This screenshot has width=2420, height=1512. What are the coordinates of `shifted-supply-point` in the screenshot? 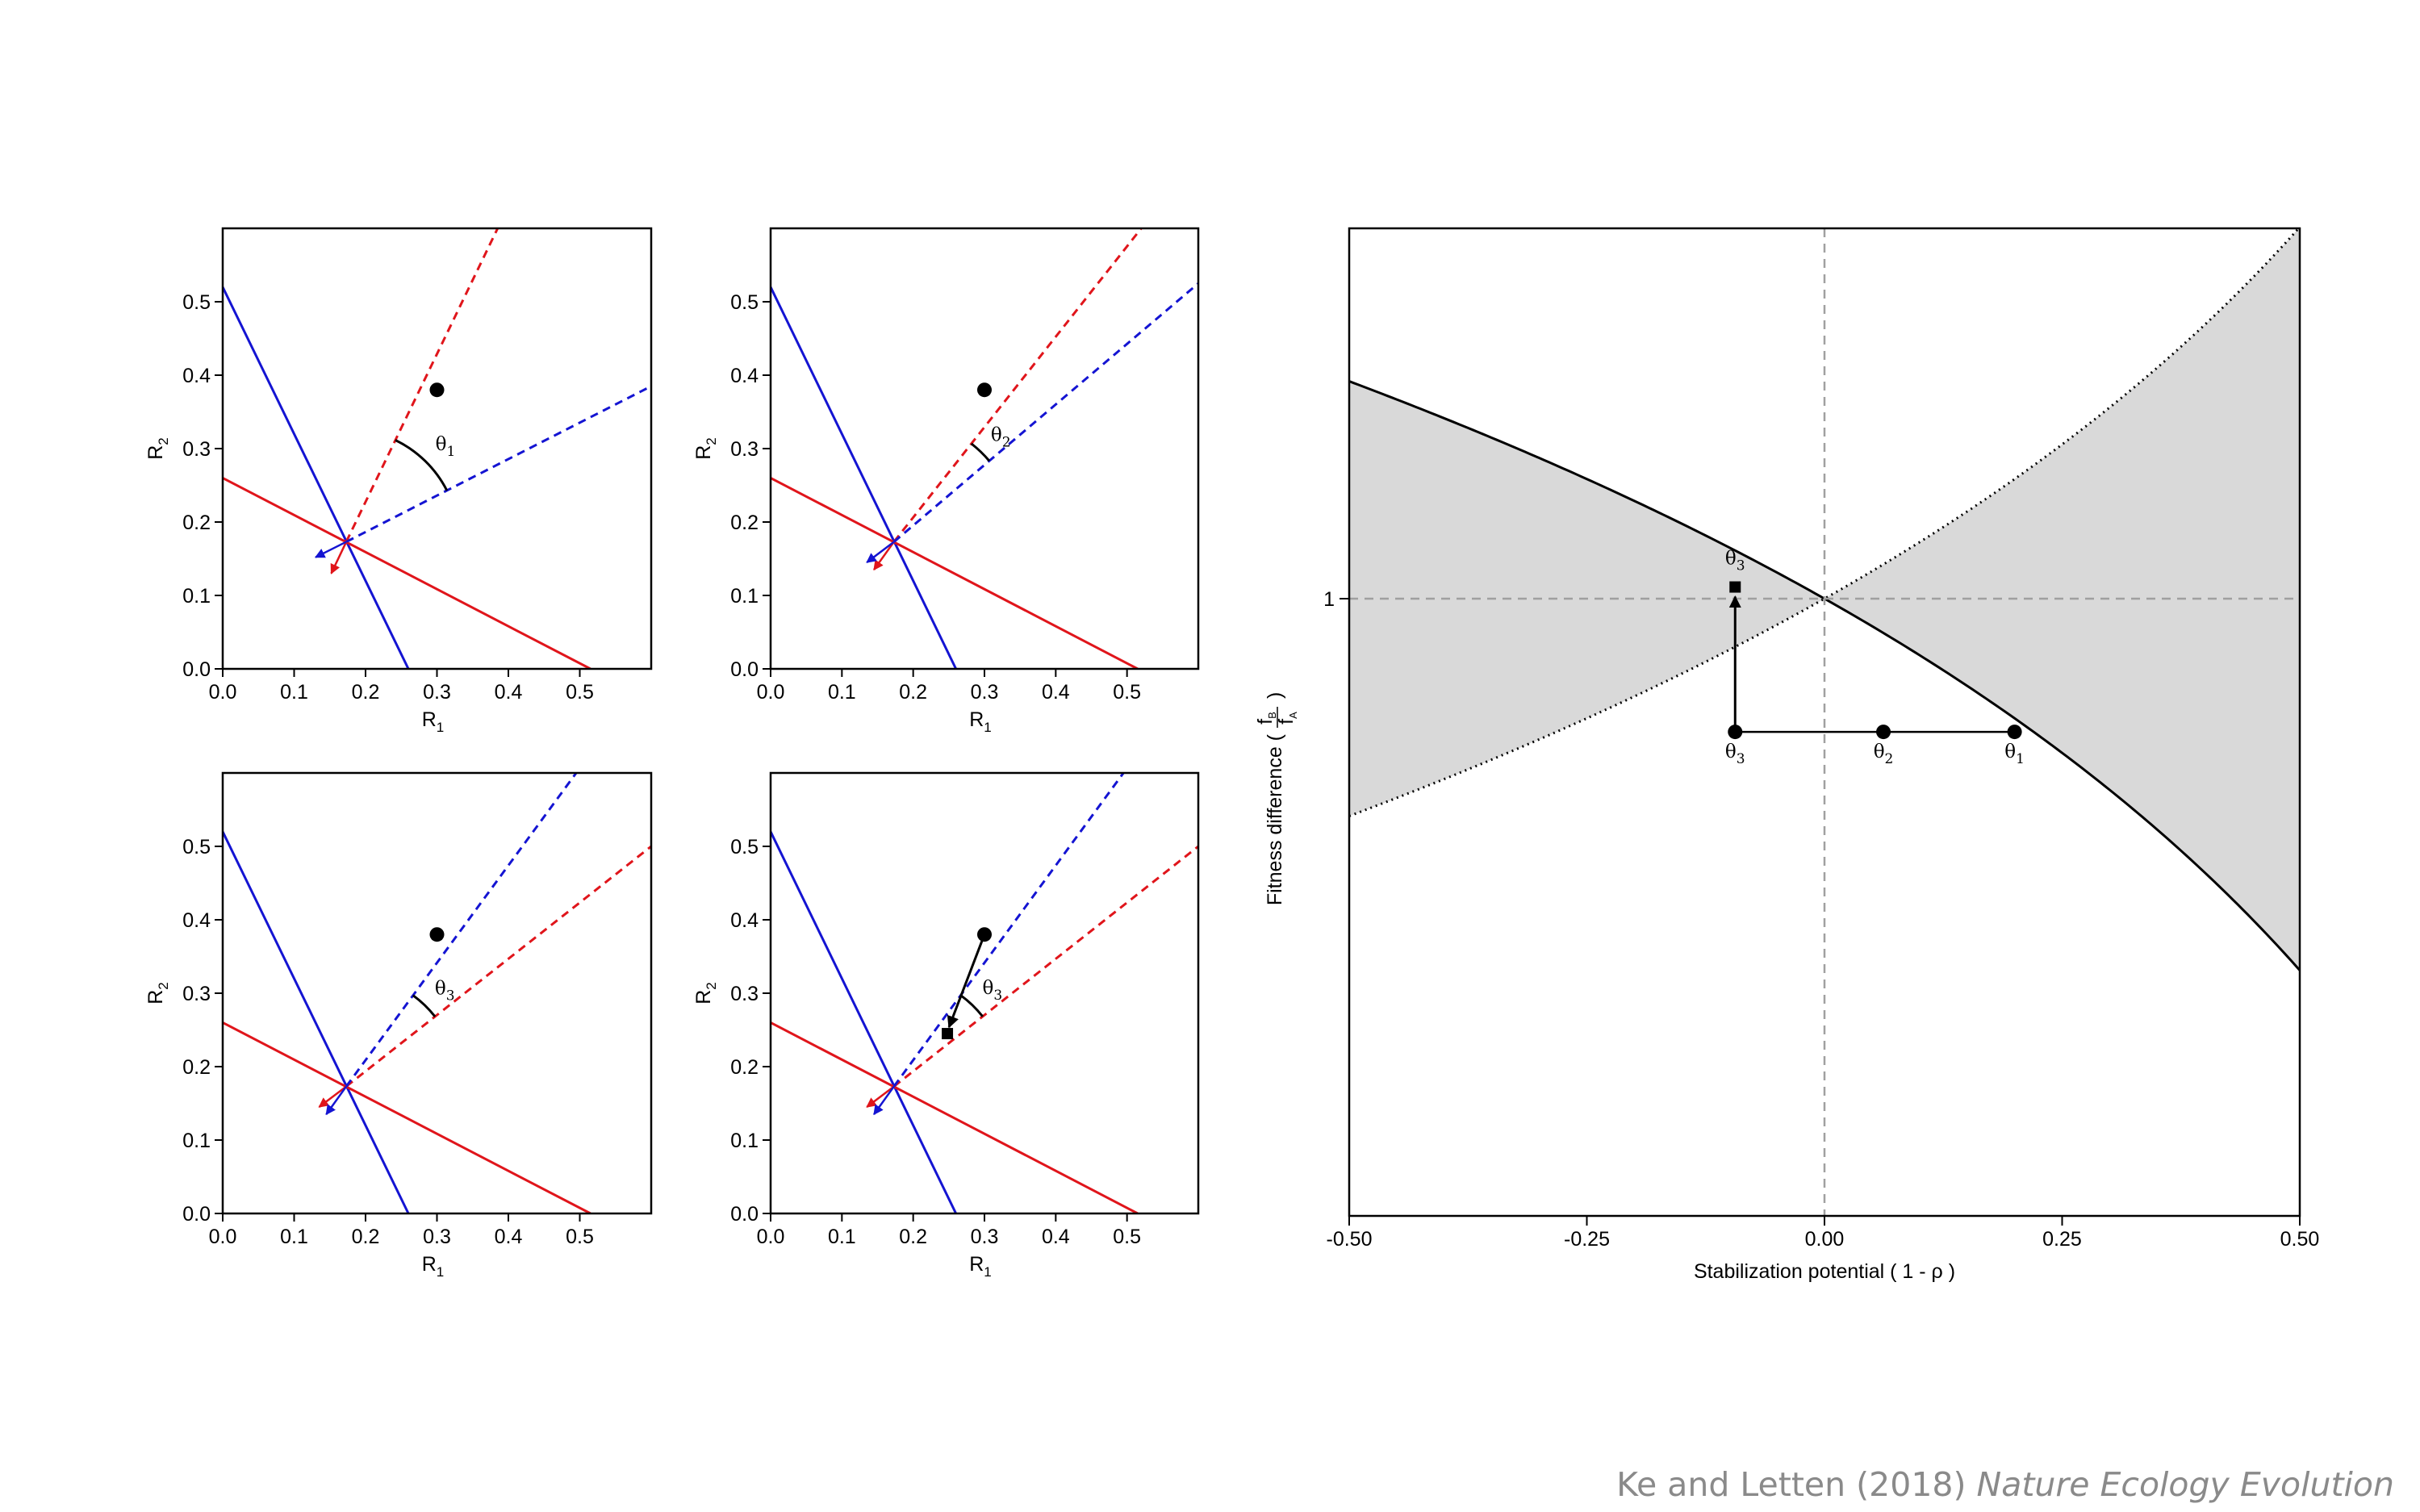 It's located at (948, 1034).